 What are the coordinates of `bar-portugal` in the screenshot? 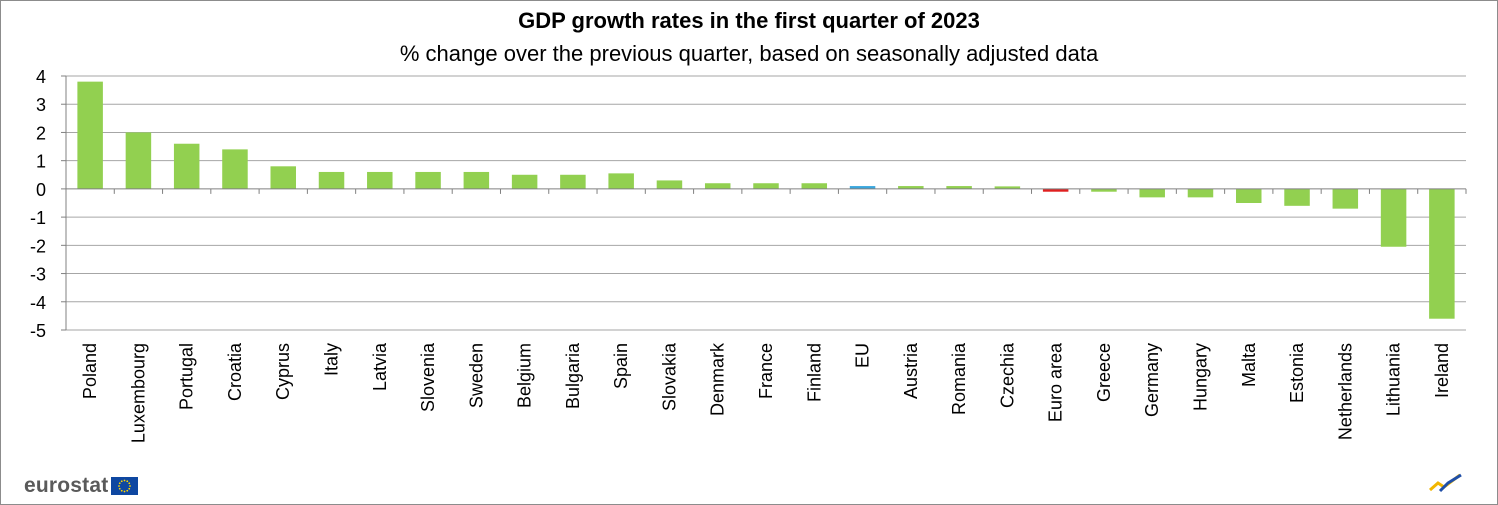 It's located at (186, 166).